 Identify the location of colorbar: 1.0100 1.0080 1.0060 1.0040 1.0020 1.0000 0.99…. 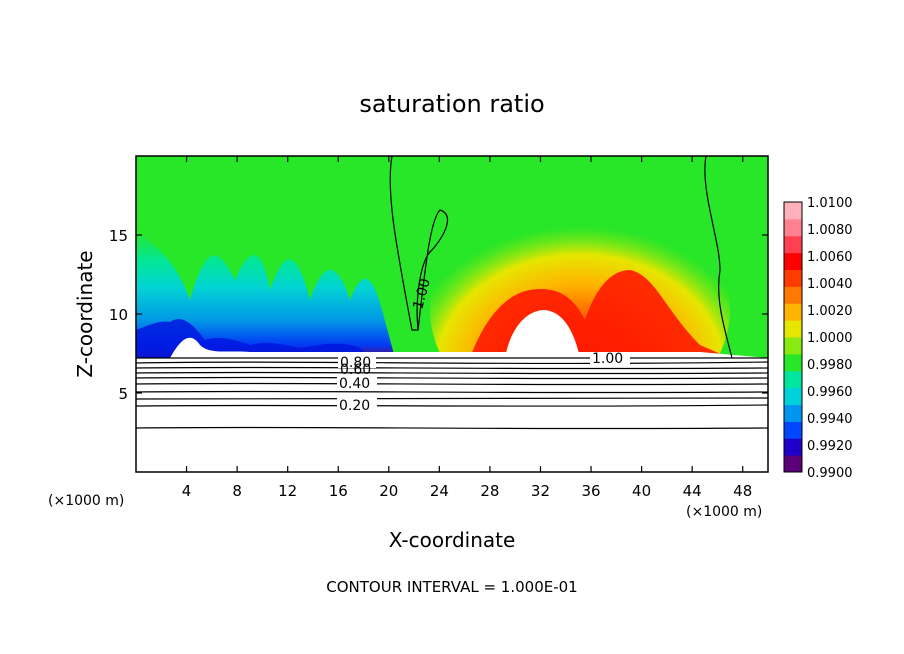
(818, 338).